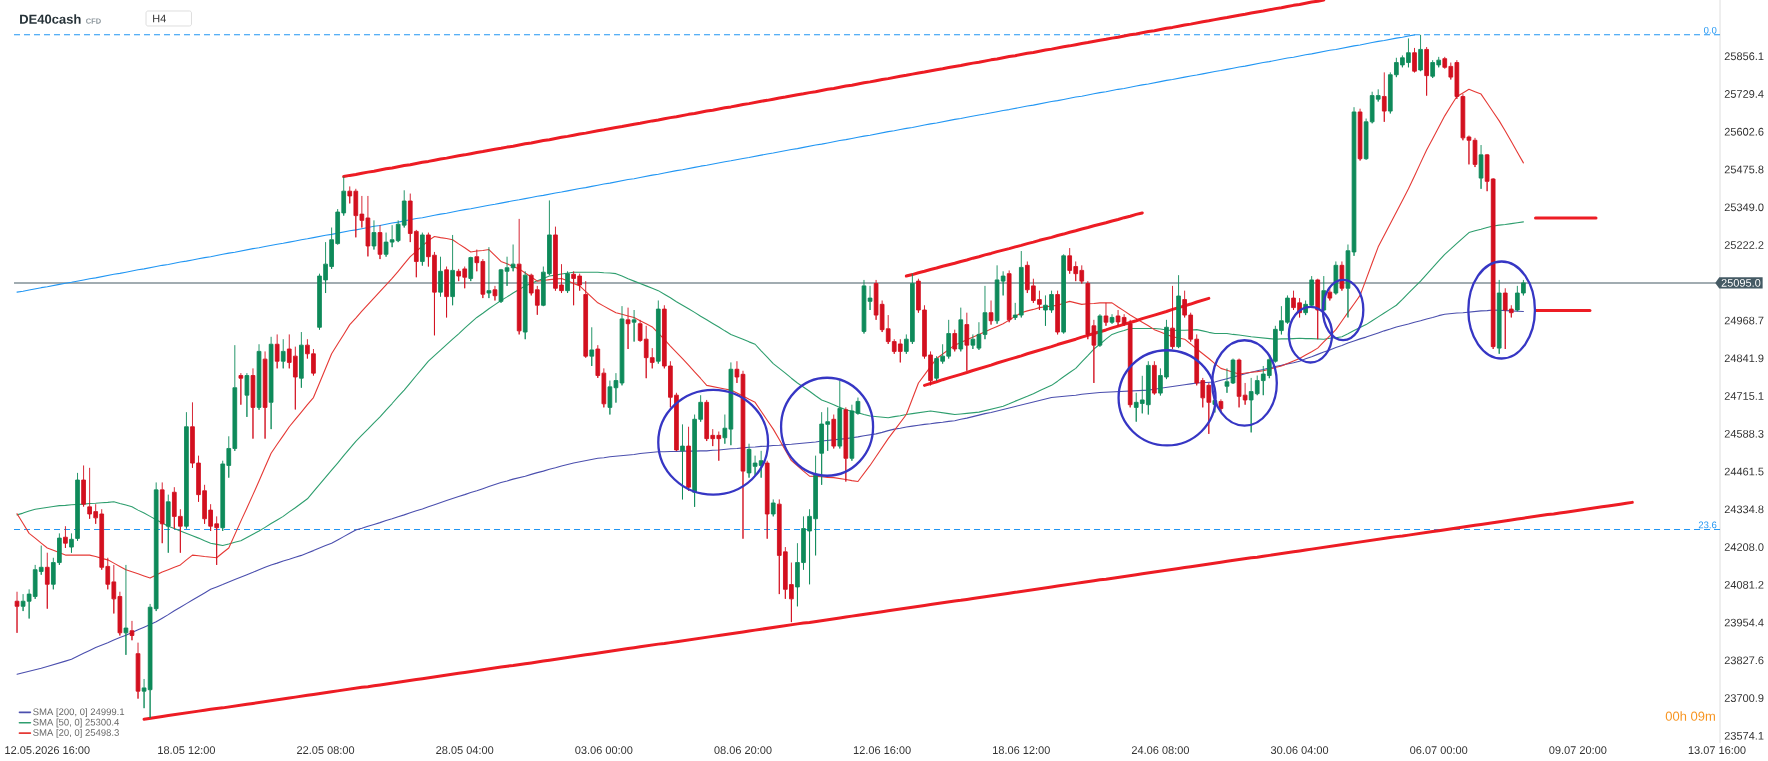  Describe the element at coordinates (465, 750) in the screenshot. I see `x-tick-label: 28.05 04:00` at that location.